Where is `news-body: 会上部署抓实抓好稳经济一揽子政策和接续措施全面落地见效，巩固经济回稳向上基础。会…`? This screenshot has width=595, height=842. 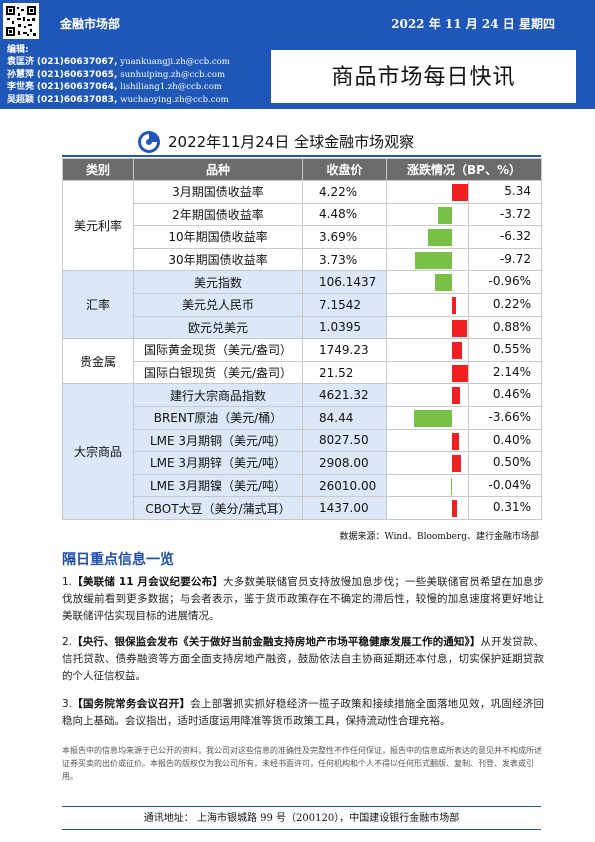
news-body: 会上部署抓实抓好稳经济一揽子政策和接续措施全面落地见效，巩固经济回稳向上基础。会… is located at coordinates (303, 712).